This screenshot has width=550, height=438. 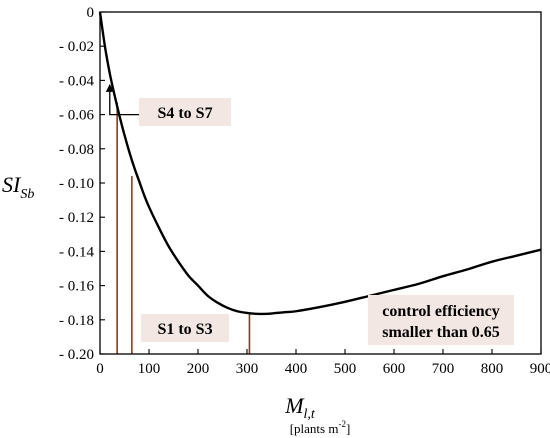 I want to click on y-tick-label-6: - 0.12, so click(x=76, y=218).